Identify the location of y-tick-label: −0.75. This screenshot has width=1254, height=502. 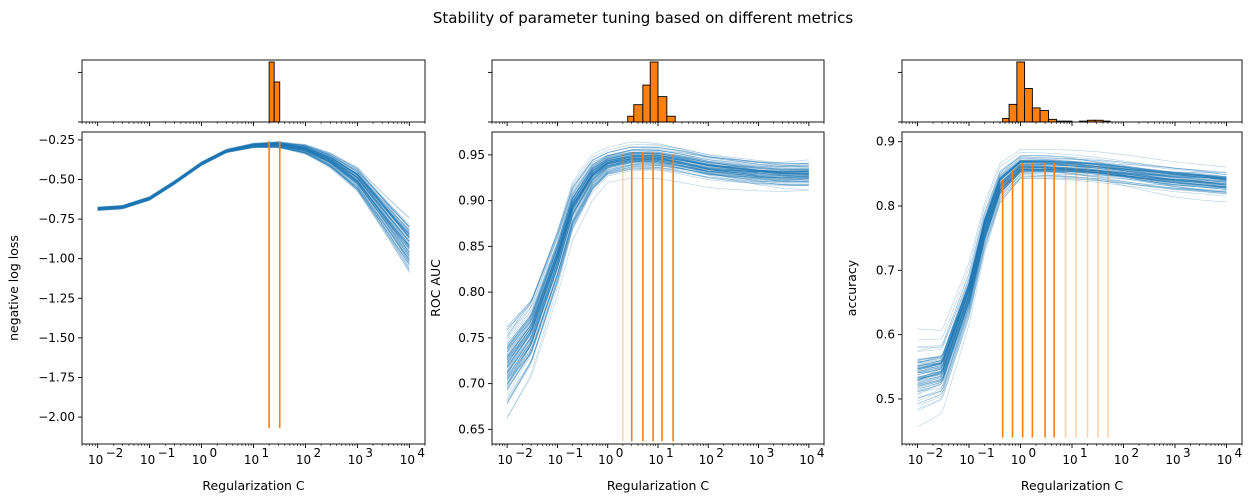
(56, 219).